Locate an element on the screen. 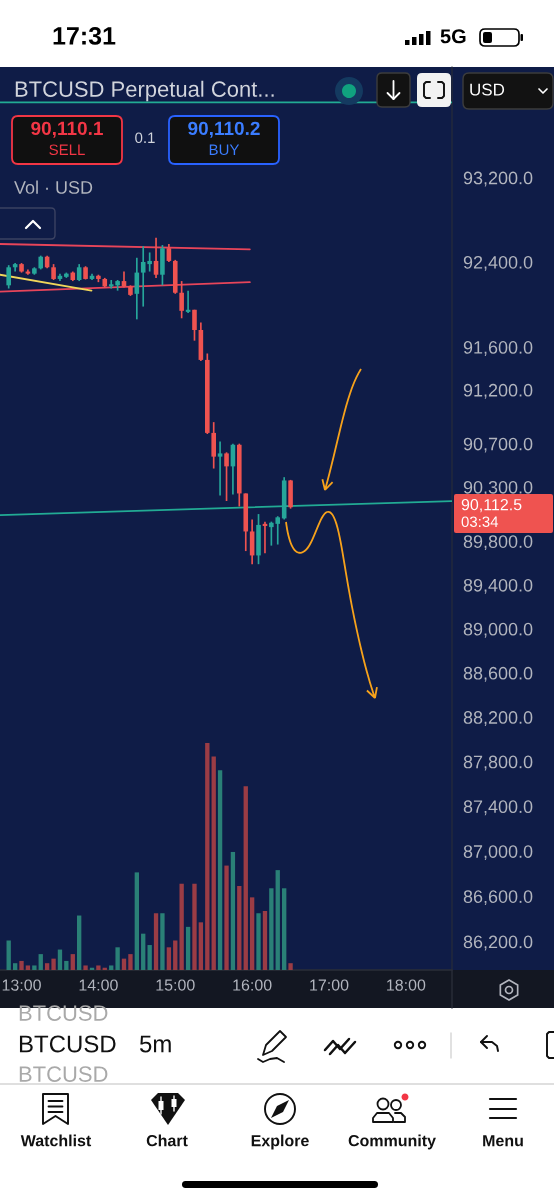  y-tick-label: 90,300.0 is located at coordinates (498, 488).